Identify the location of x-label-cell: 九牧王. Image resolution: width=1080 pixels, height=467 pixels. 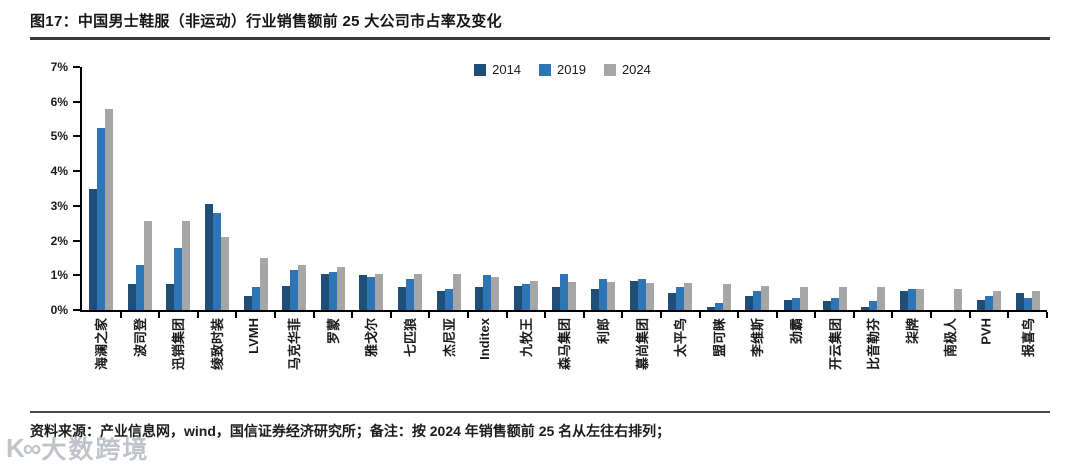
(524, 360).